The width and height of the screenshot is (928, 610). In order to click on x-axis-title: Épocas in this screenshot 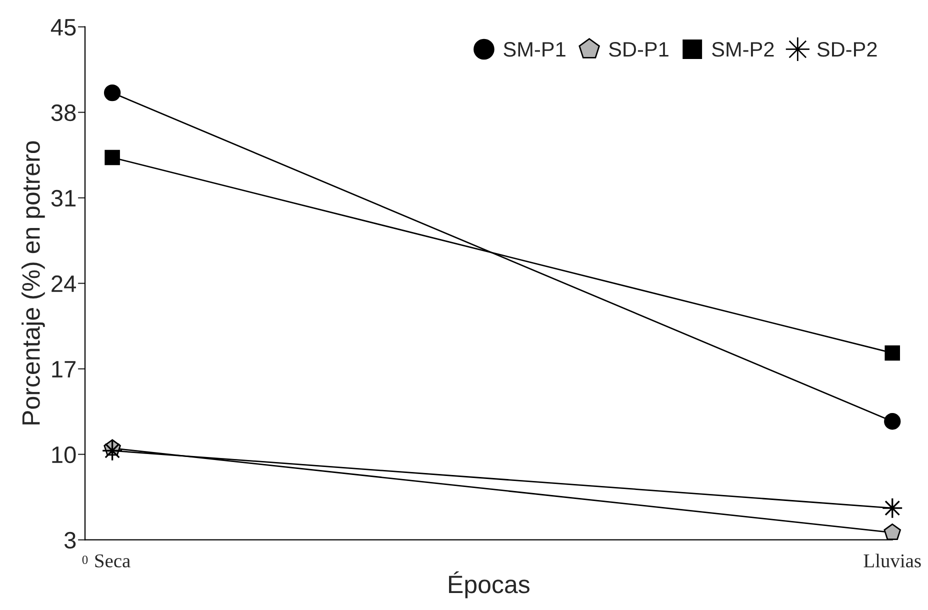, I will do `click(489, 584)`.